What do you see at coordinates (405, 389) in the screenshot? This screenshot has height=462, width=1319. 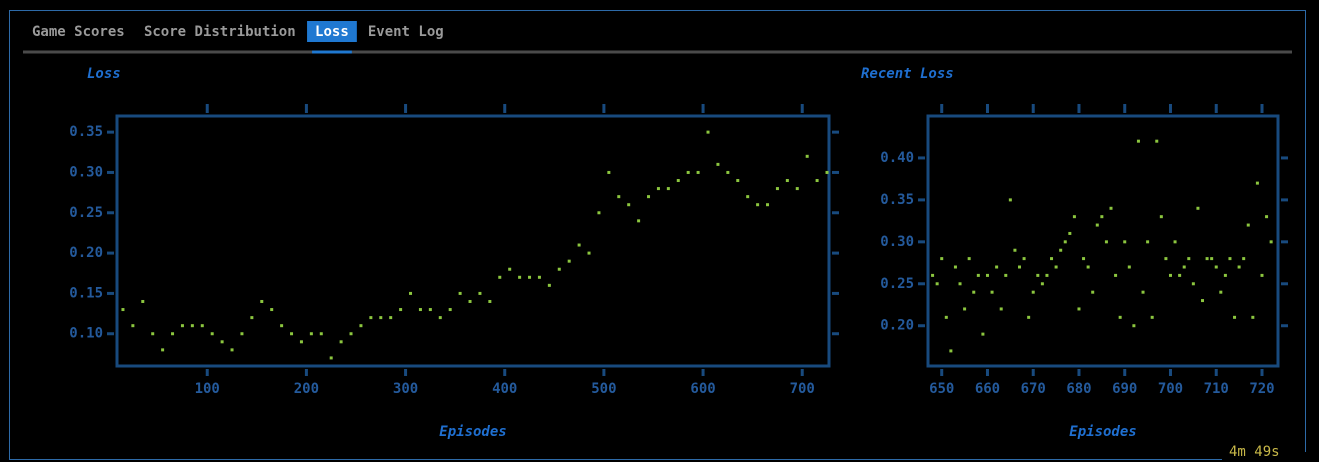 I see `x-tick-label: 300` at bounding box center [405, 389].